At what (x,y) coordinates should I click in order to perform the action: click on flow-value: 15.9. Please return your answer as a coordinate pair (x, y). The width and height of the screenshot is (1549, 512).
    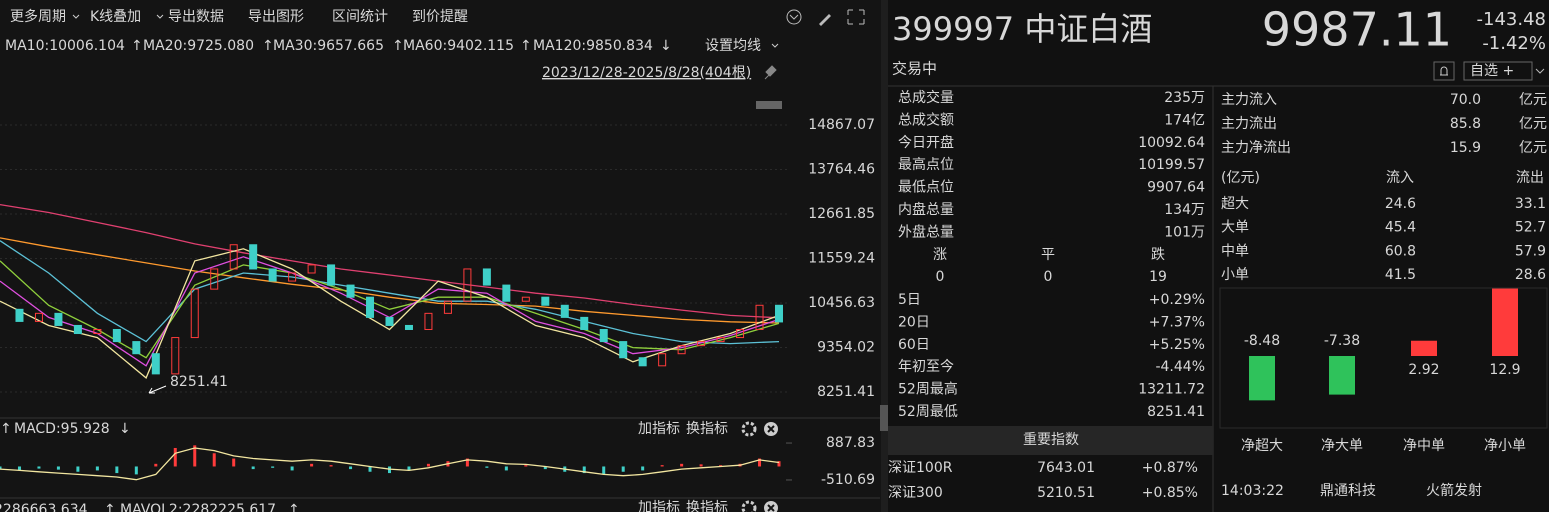
    Looking at the image, I should click on (1465, 148).